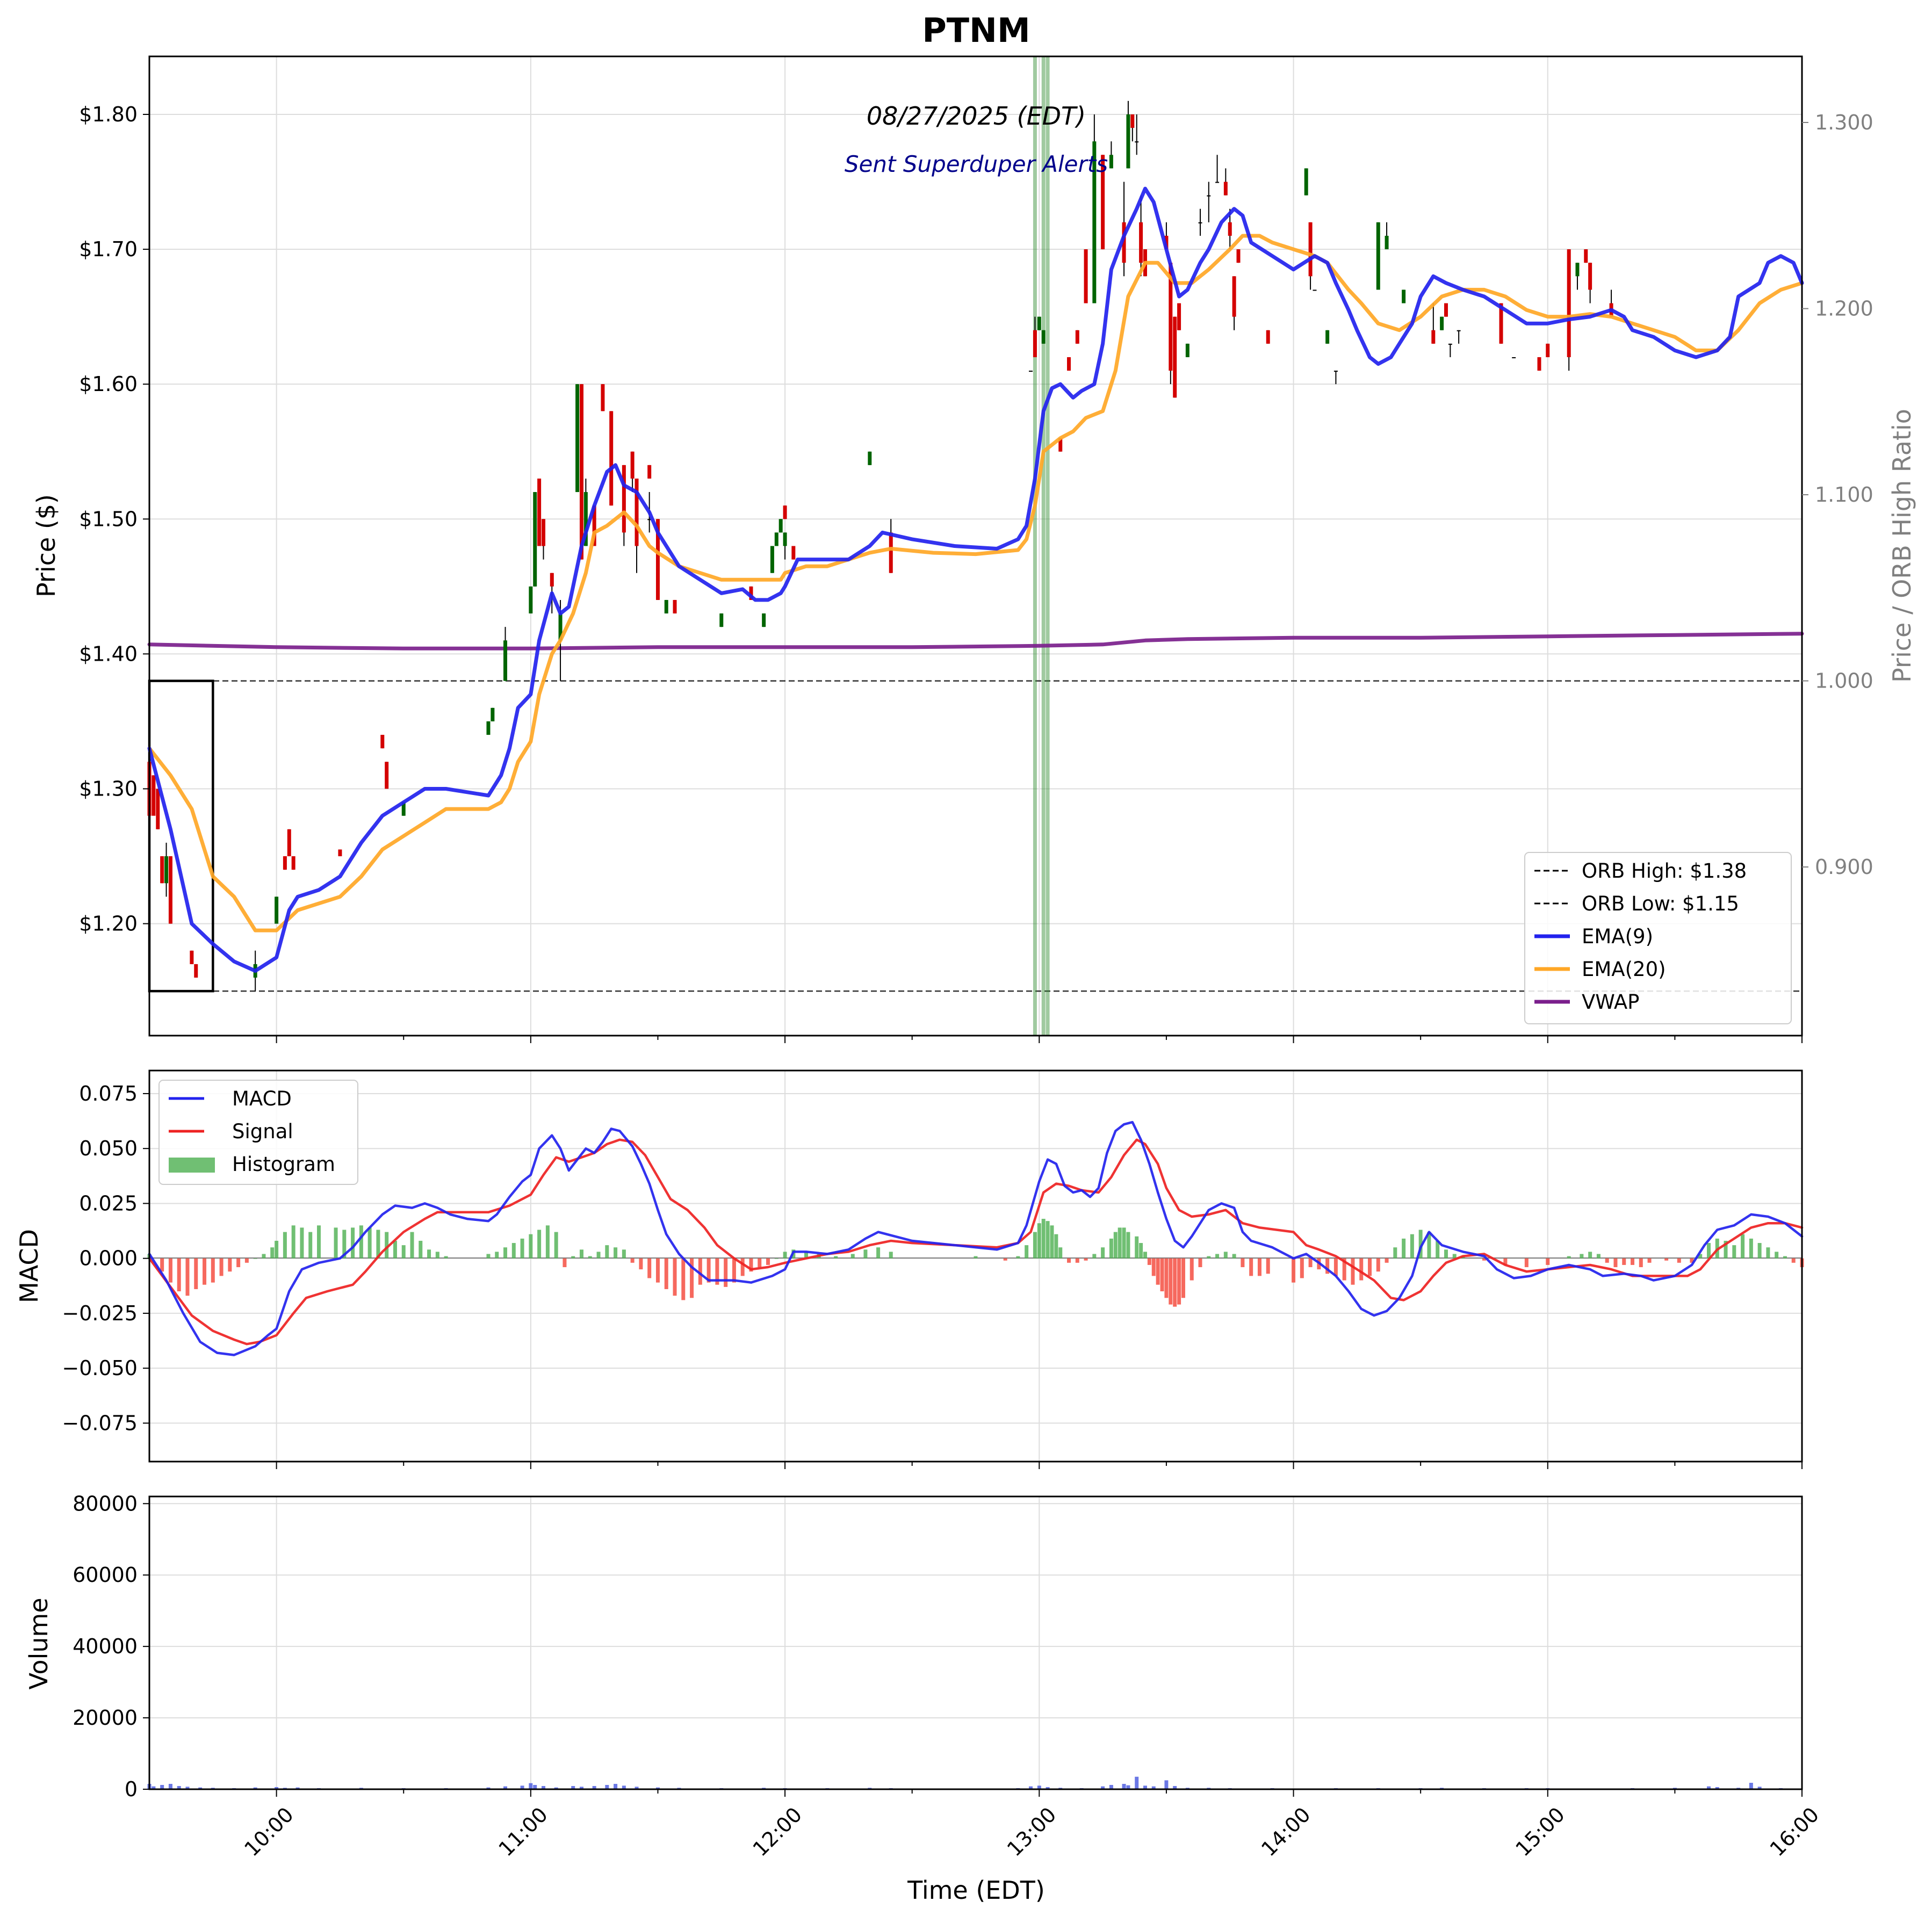 The height and width of the screenshot is (1916, 1932). I want to click on alert-annotation: Sent Superduper Alerts, so click(976, 164).